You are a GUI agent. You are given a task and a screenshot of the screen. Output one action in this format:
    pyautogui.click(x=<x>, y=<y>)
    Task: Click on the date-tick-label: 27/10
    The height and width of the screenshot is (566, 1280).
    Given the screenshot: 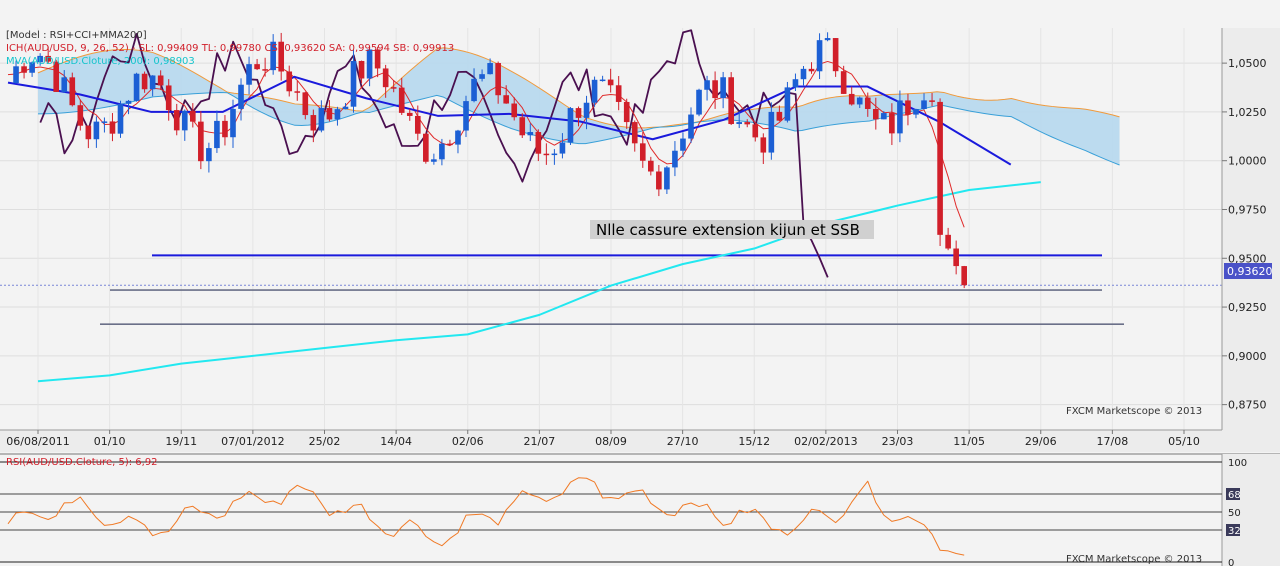 What is the action you would take?
    pyautogui.click(x=683, y=441)
    